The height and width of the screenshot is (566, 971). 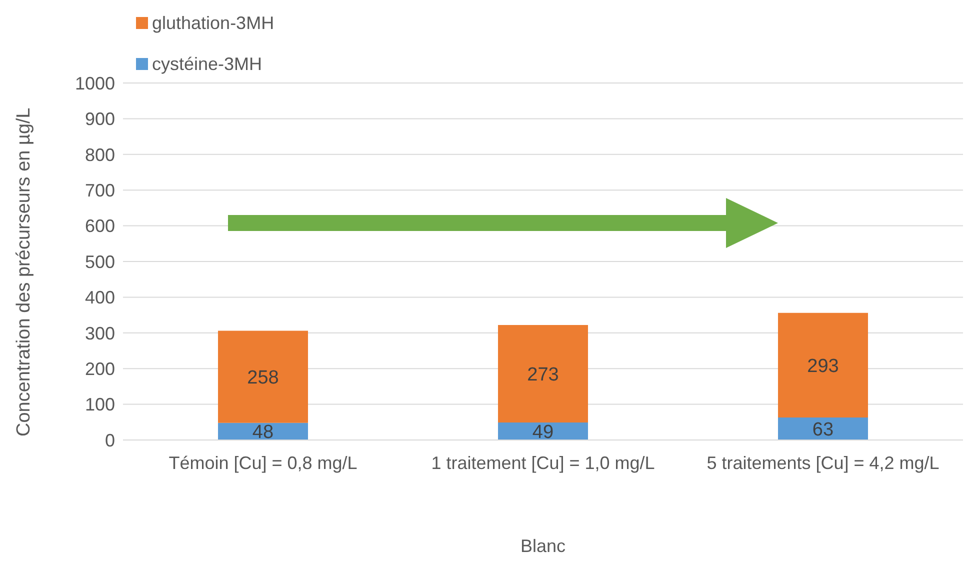 What do you see at coordinates (99, 119) in the screenshot?
I see `y-tick-label: 900` at bounding box center [99, 119].